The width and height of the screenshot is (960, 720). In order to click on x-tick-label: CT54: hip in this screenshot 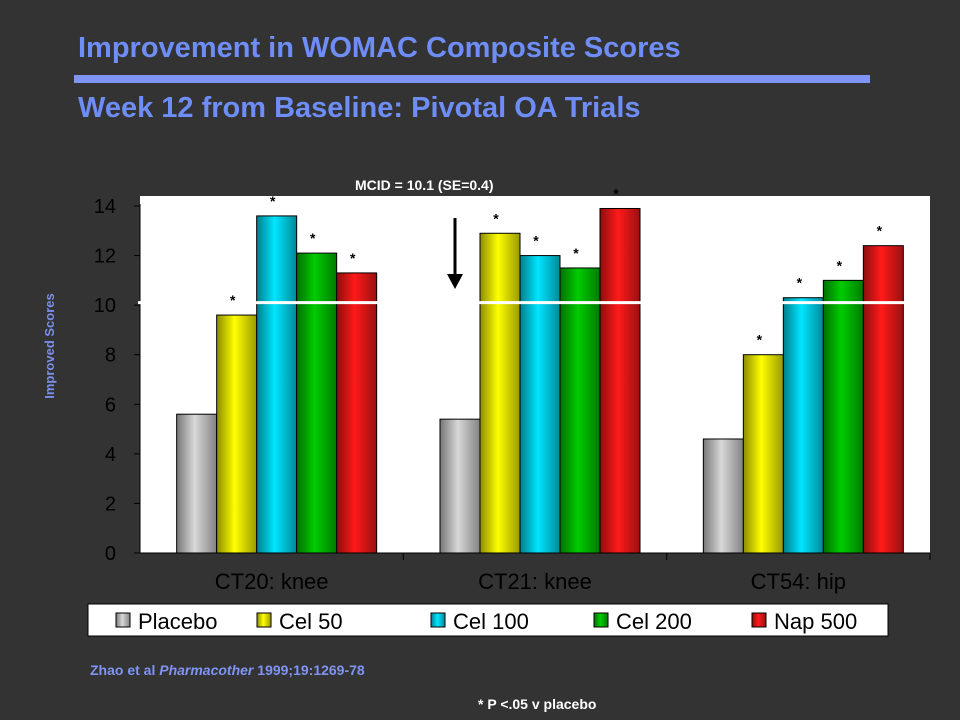, I will do `click(798, 581)`.